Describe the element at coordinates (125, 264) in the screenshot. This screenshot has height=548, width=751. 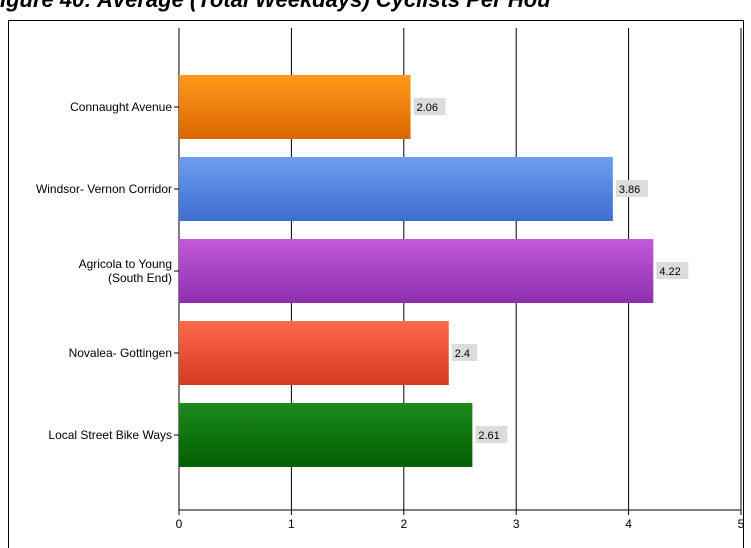
I see `category-label: Agricola to Young` at that location.